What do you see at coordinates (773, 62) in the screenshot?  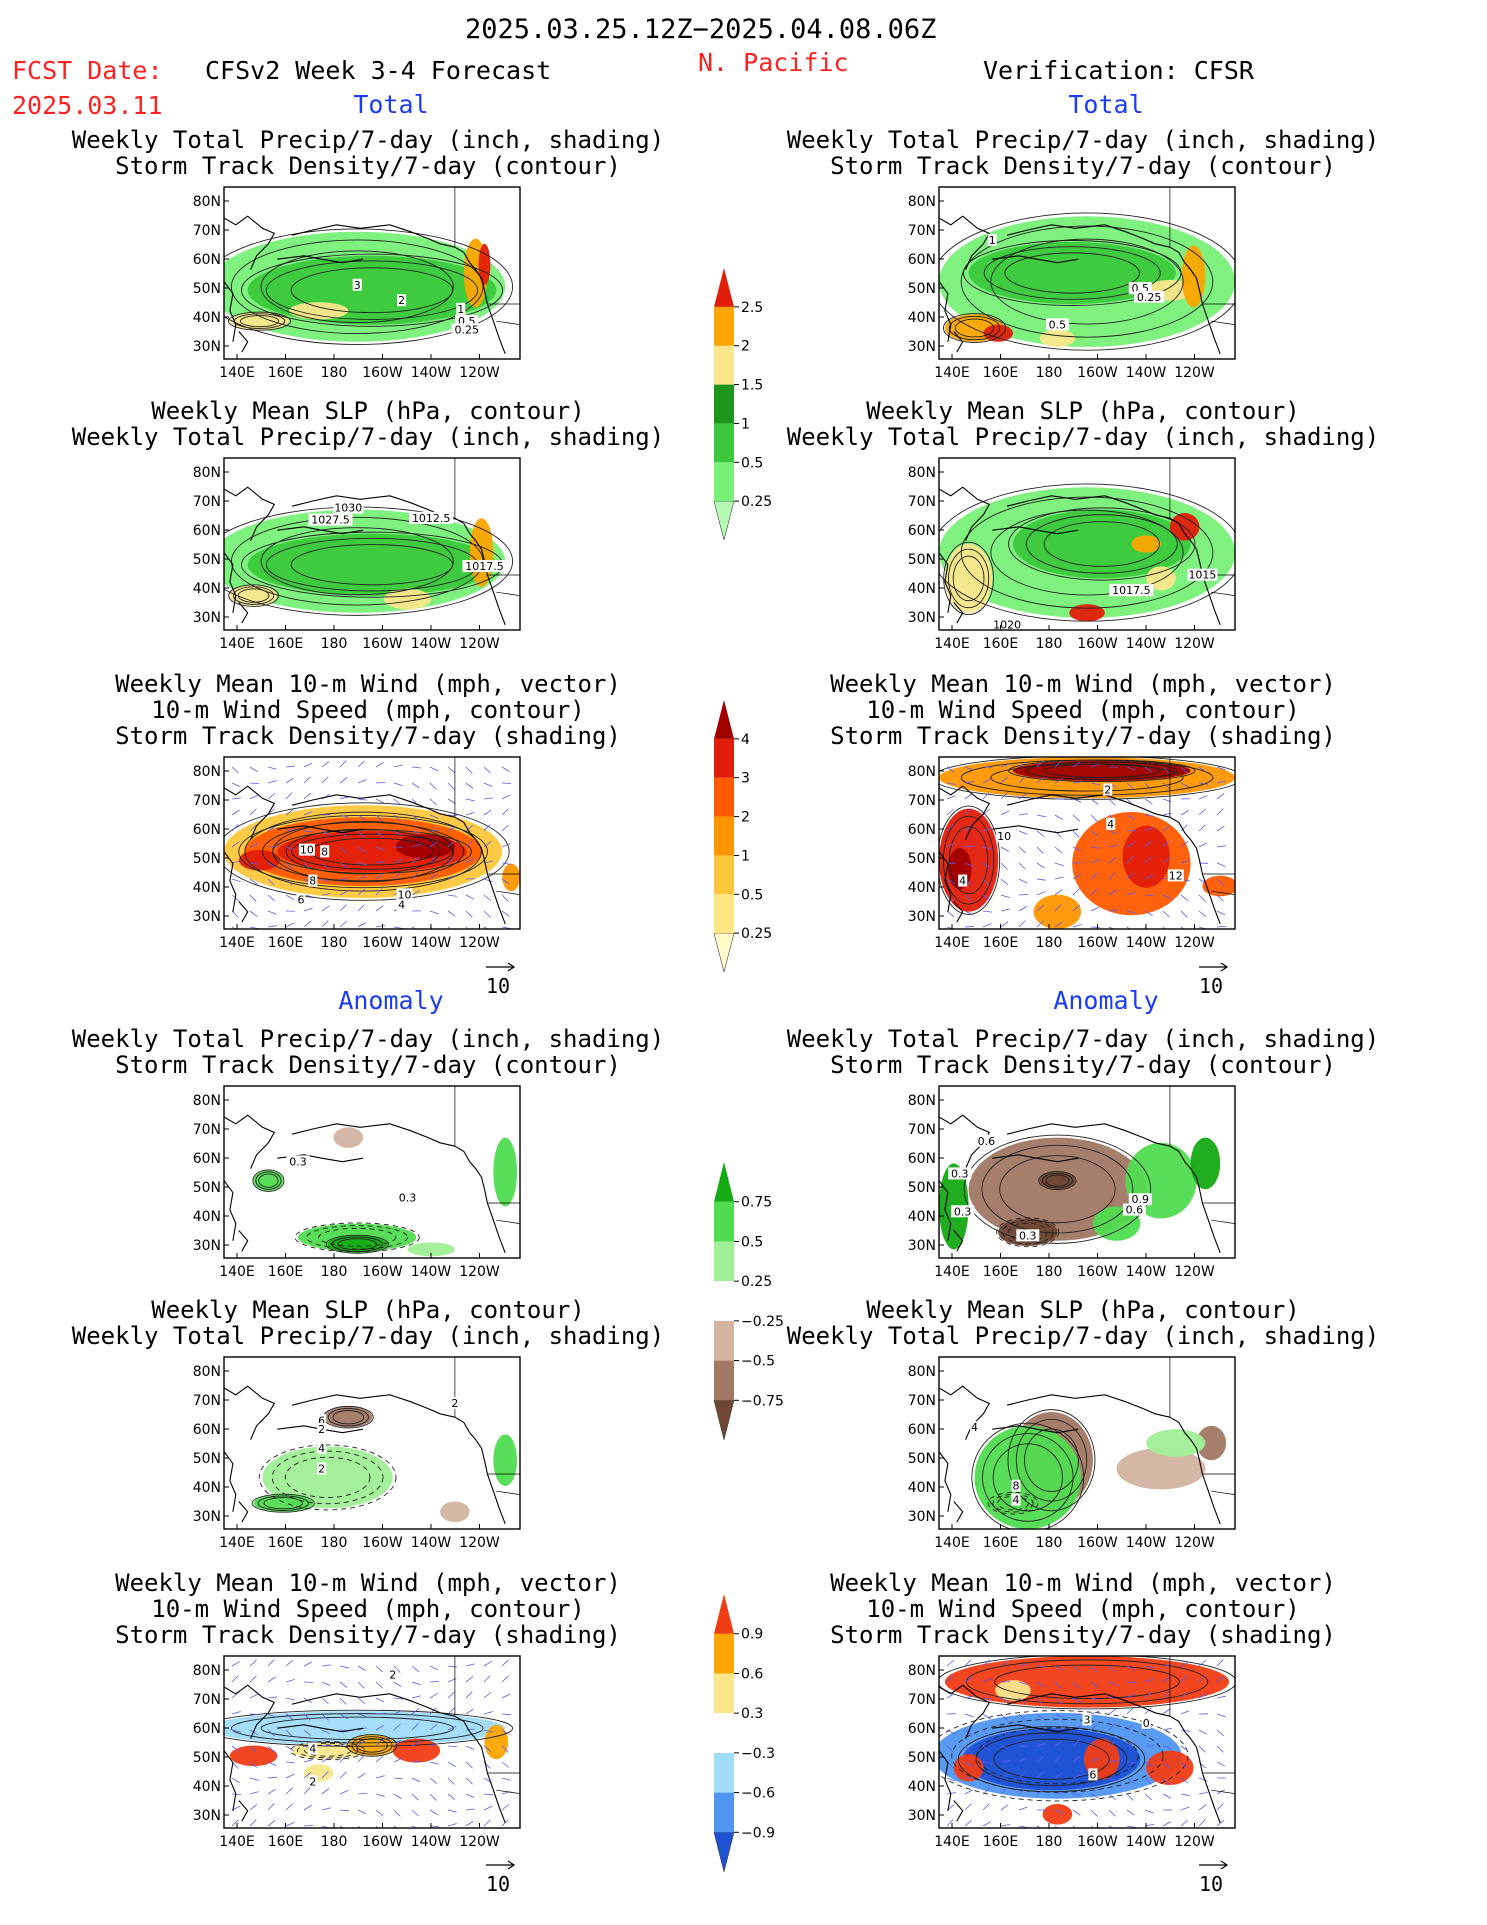 I see `region-title: N. Pacific` at bounding box center [773, 62].